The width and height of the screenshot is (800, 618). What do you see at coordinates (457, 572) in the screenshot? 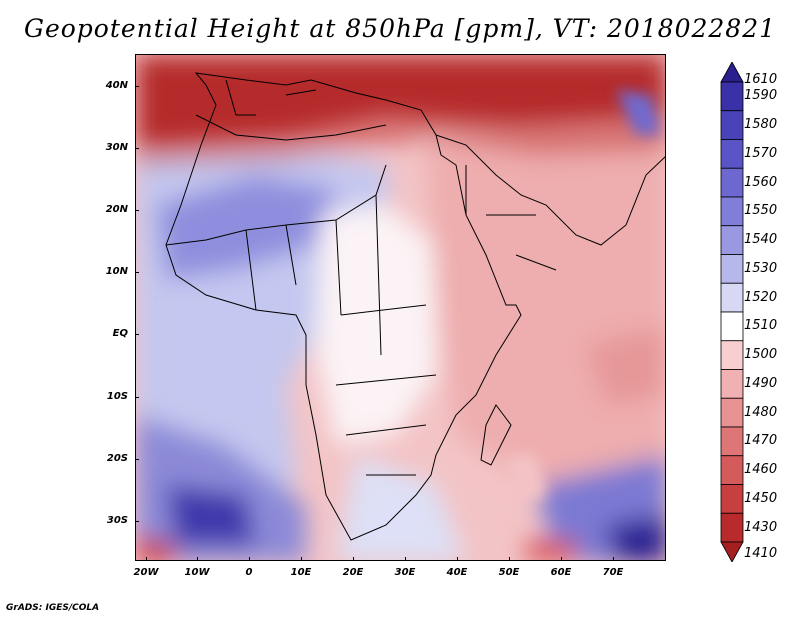
I see `lon-label-40e: 40E` at bounding box center [457, 572].